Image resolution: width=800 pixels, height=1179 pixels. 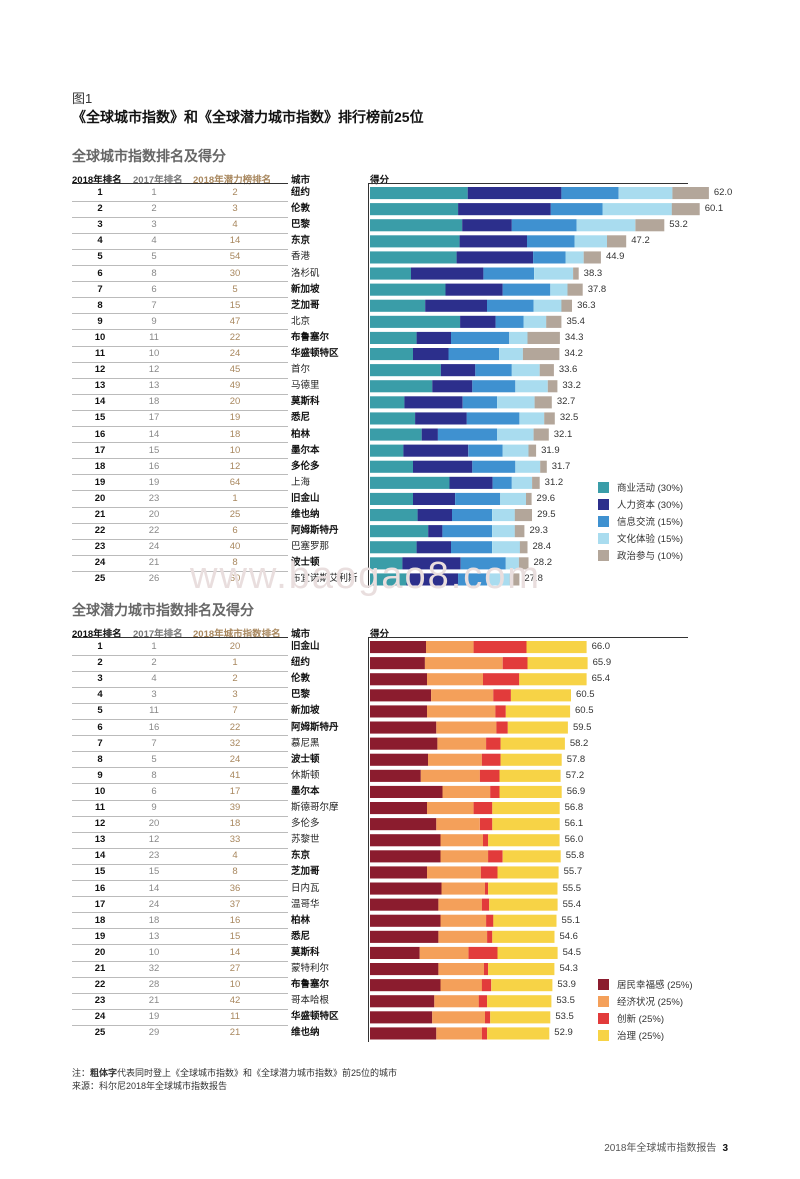 What do you see at coordinates (234, 1072) in the screenshot?
I see `footnote: 注：粗体字代表同时登上《全球城市指数》和《全球潜力城市指数》前25位的城市` at bounding box center [234, 1072].